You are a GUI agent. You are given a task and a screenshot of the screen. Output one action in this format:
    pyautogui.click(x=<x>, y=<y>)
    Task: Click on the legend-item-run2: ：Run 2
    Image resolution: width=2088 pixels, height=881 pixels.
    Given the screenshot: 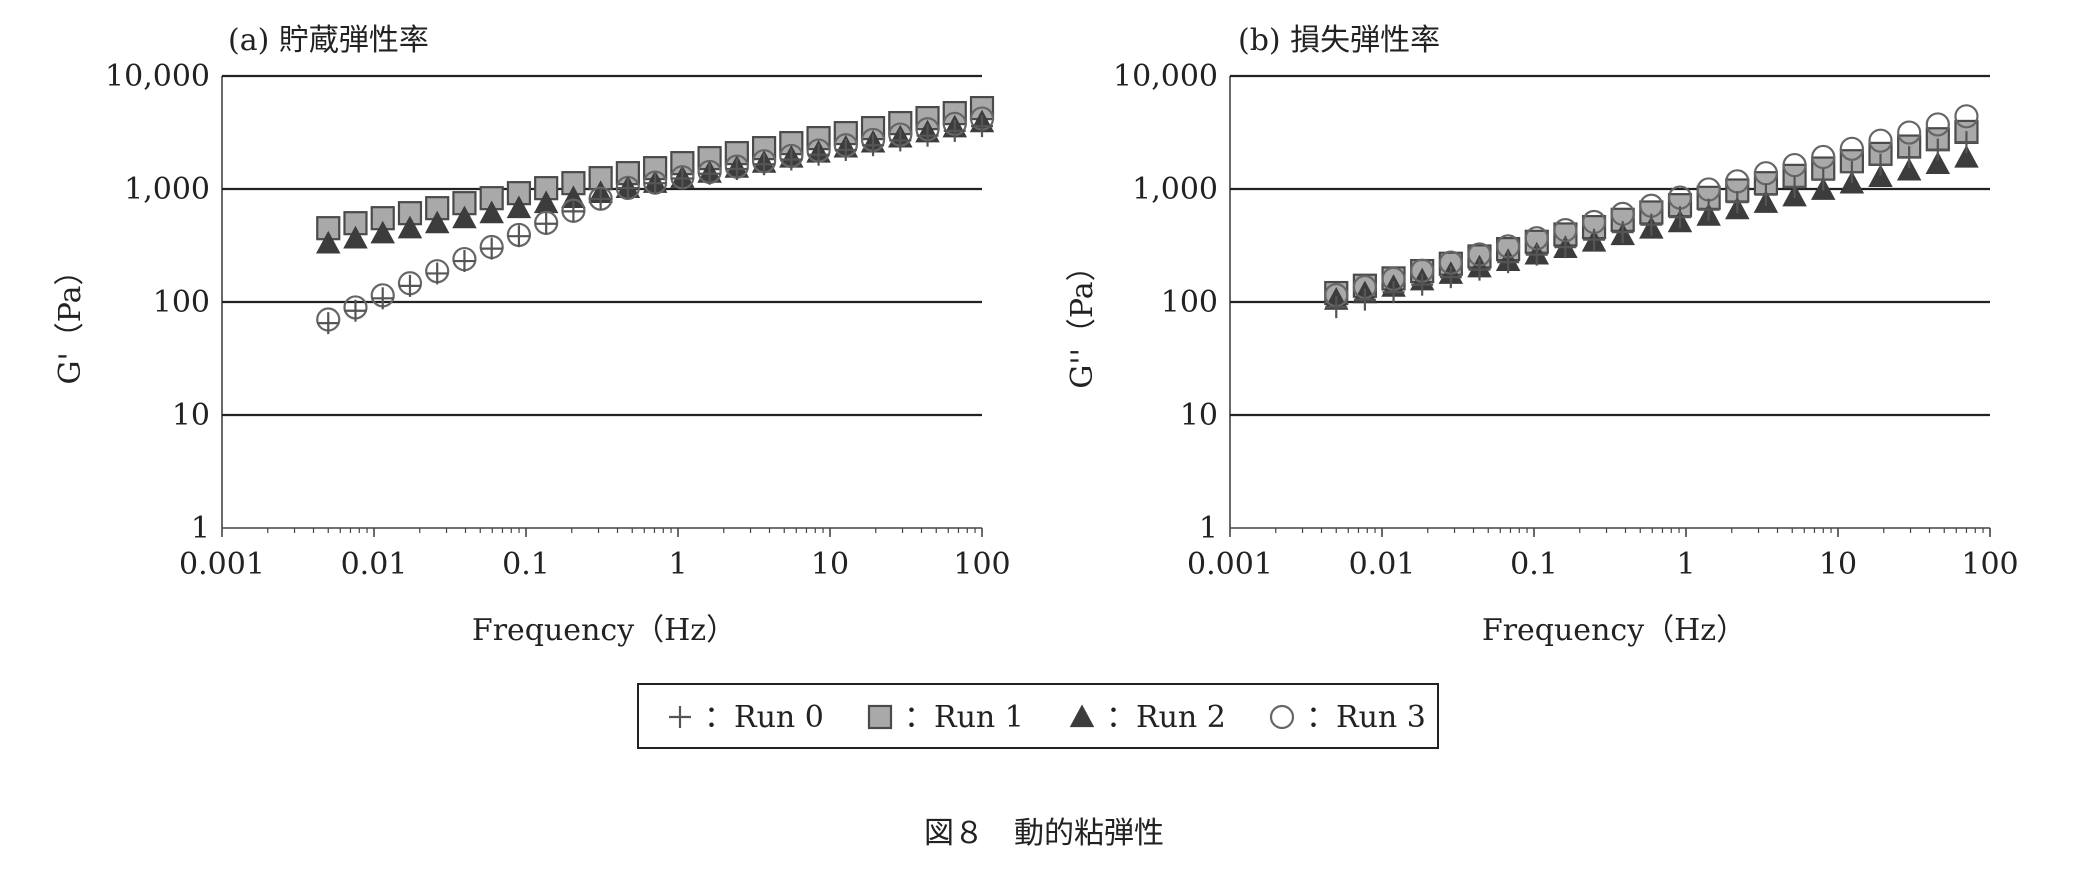 What is the action you would take?
    pyautogui.click(x=1147, y=717)
    